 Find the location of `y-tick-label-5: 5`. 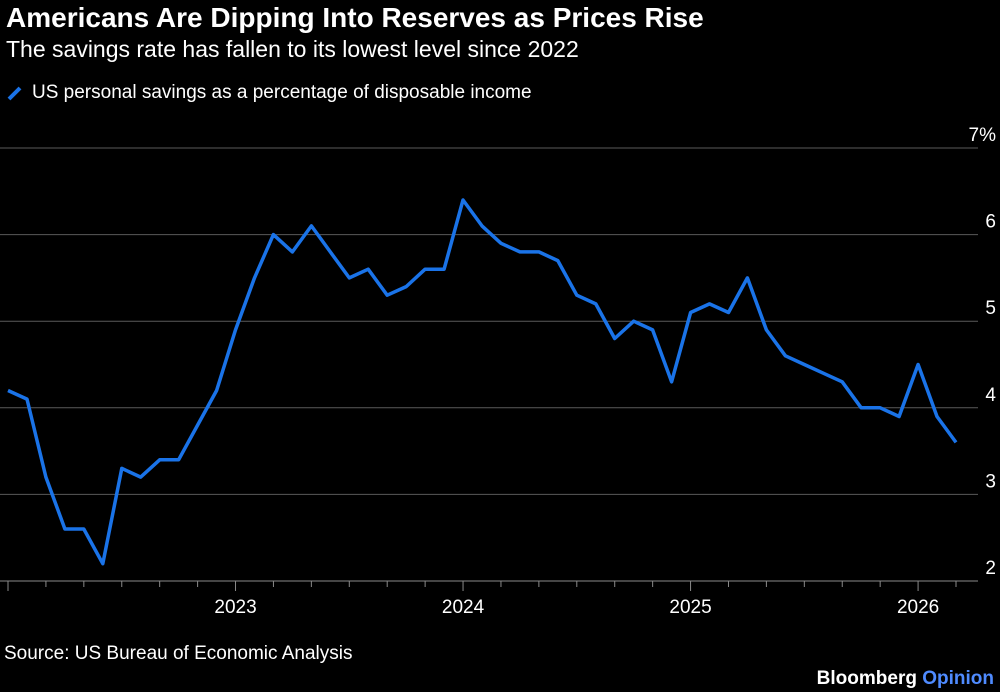

y-tick-label-5: 5 is located at coordinates (990, 308).